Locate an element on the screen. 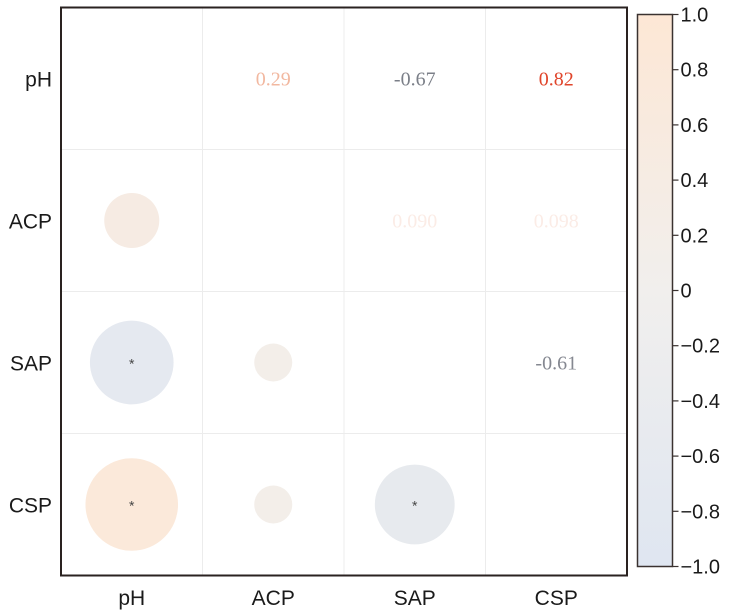 This screenshot has height=611, width=739. colorbar-ticks: 1.0 0.8 0.6 0.4 0.2 0 −0.2 −0.4 −0.6 −0.8 −1.0 is located at coordinates (696, 292).